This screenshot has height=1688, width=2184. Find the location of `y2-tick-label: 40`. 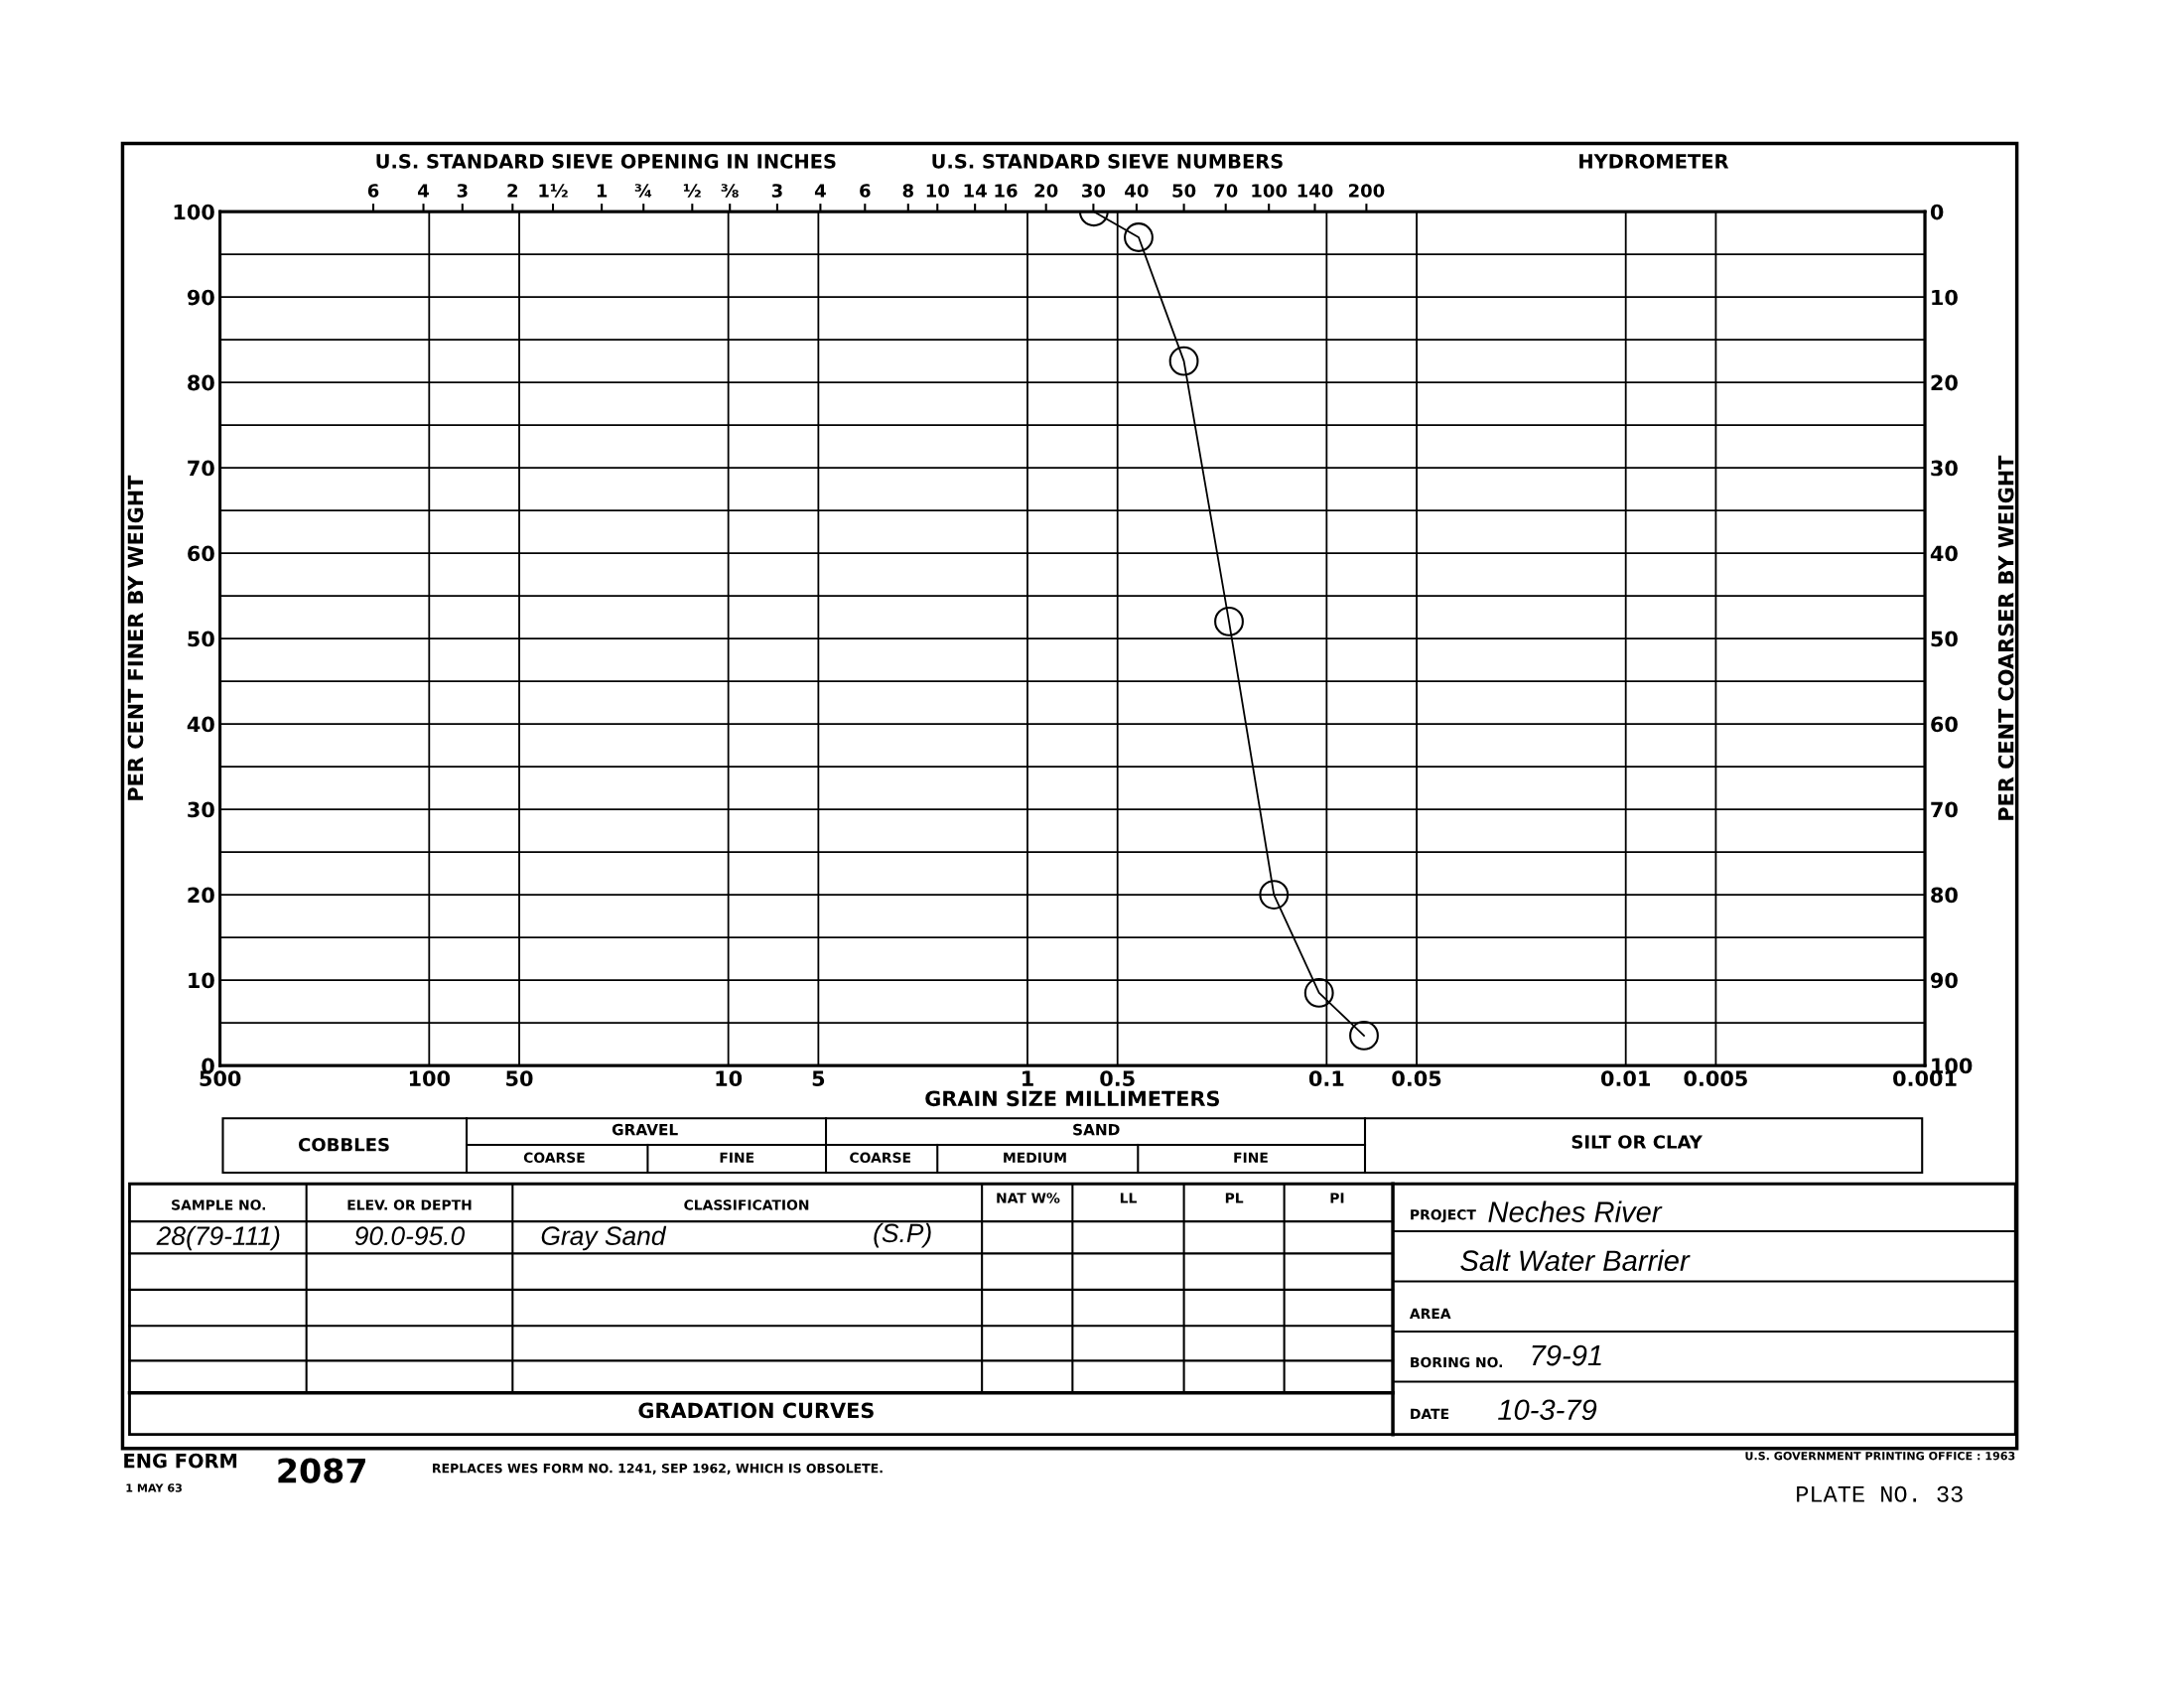

y2-tick-label: 40 is located at coordinates (1944, 553).